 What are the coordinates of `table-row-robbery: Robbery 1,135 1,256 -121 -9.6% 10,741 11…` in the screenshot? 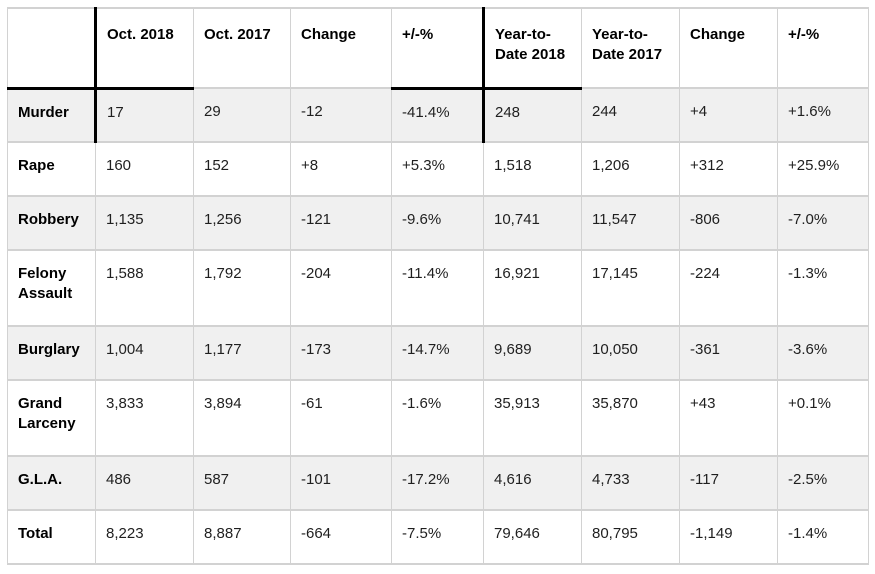 It's located at (438, 223).